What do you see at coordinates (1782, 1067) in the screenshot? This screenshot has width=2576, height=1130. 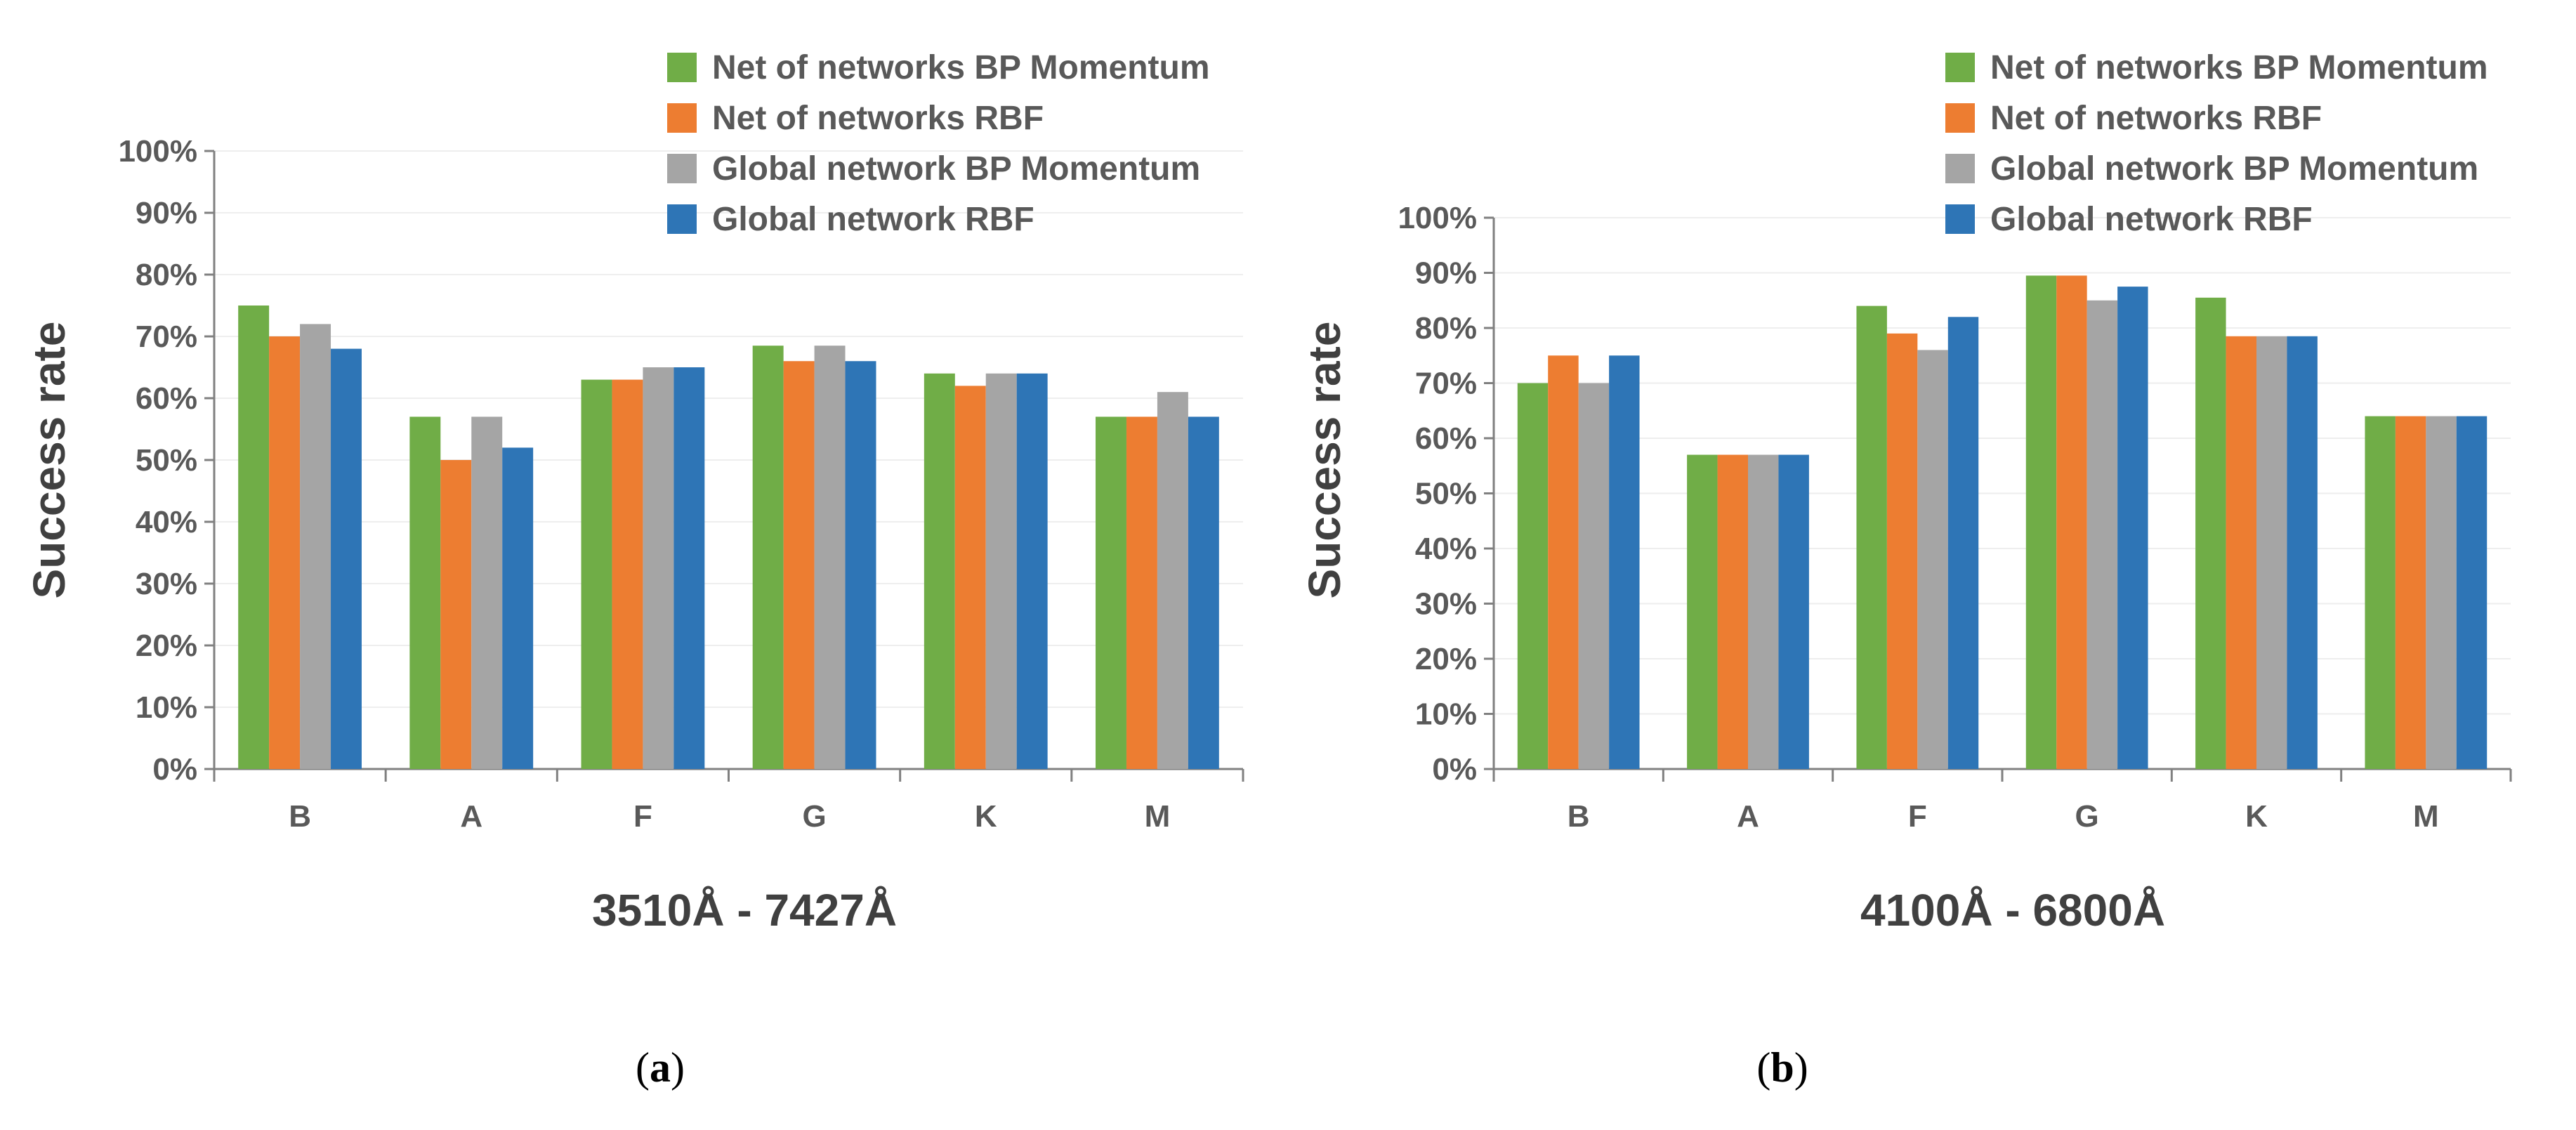 I see `panel-label: (b)` at bounding box center [1782, 1067].